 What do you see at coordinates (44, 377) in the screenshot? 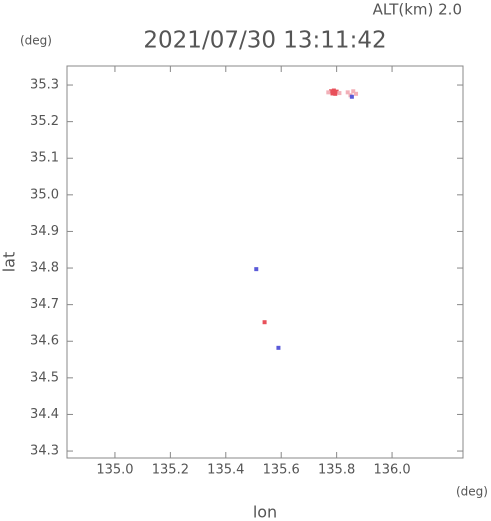
I see `y-tick-label: 34.5` at bounding box center [44, 377].